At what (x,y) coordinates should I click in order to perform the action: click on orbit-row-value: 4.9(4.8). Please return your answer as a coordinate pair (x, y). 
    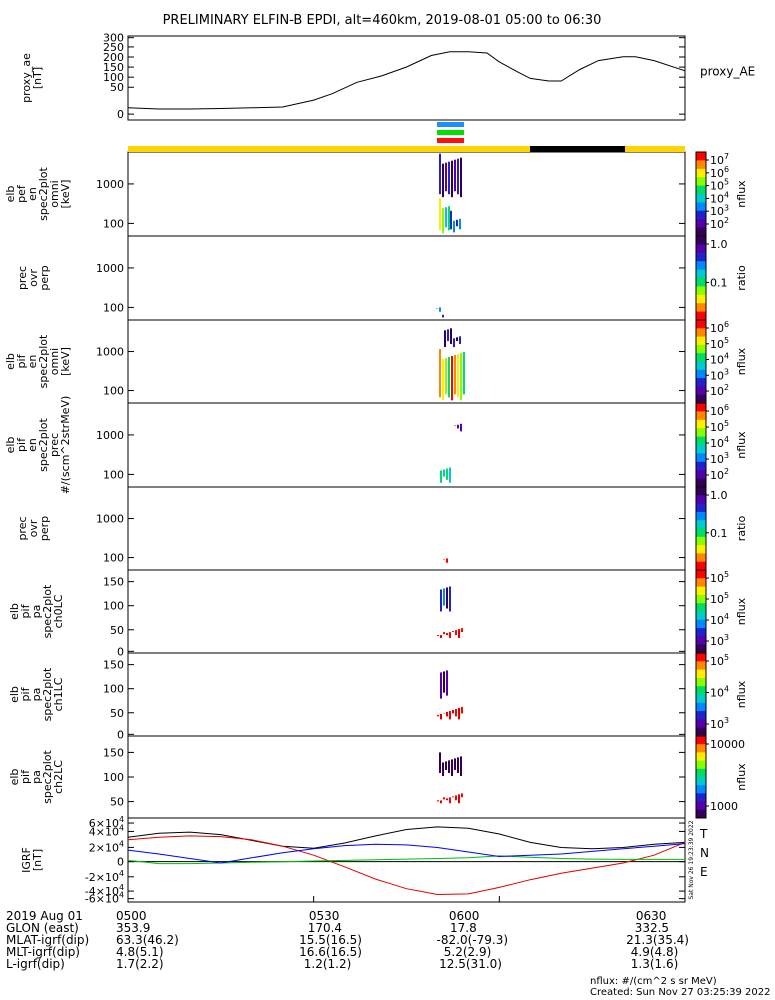
    Looking at the image, I should click on (654, 952).